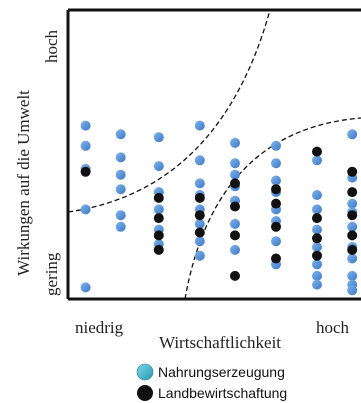  I want to click on x-tick-label-high: hoch, so click(333, 327).